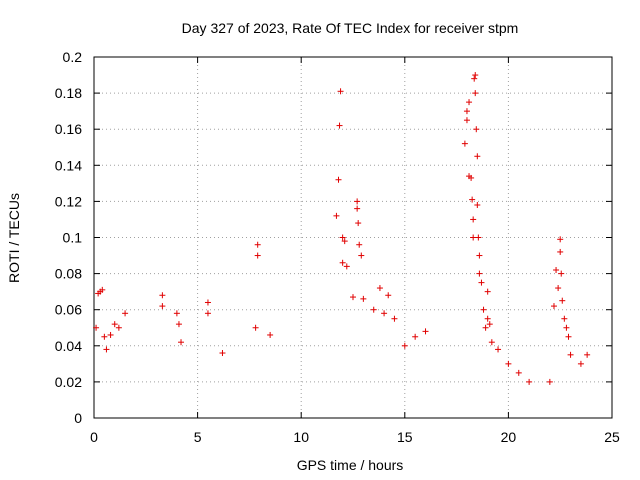 The height and width of the screenshot is (480, 640). What do you see at coordinates (94, 437) in the screenshot?
I see `x-tick-label: 0` at bounding box center [94, 437].